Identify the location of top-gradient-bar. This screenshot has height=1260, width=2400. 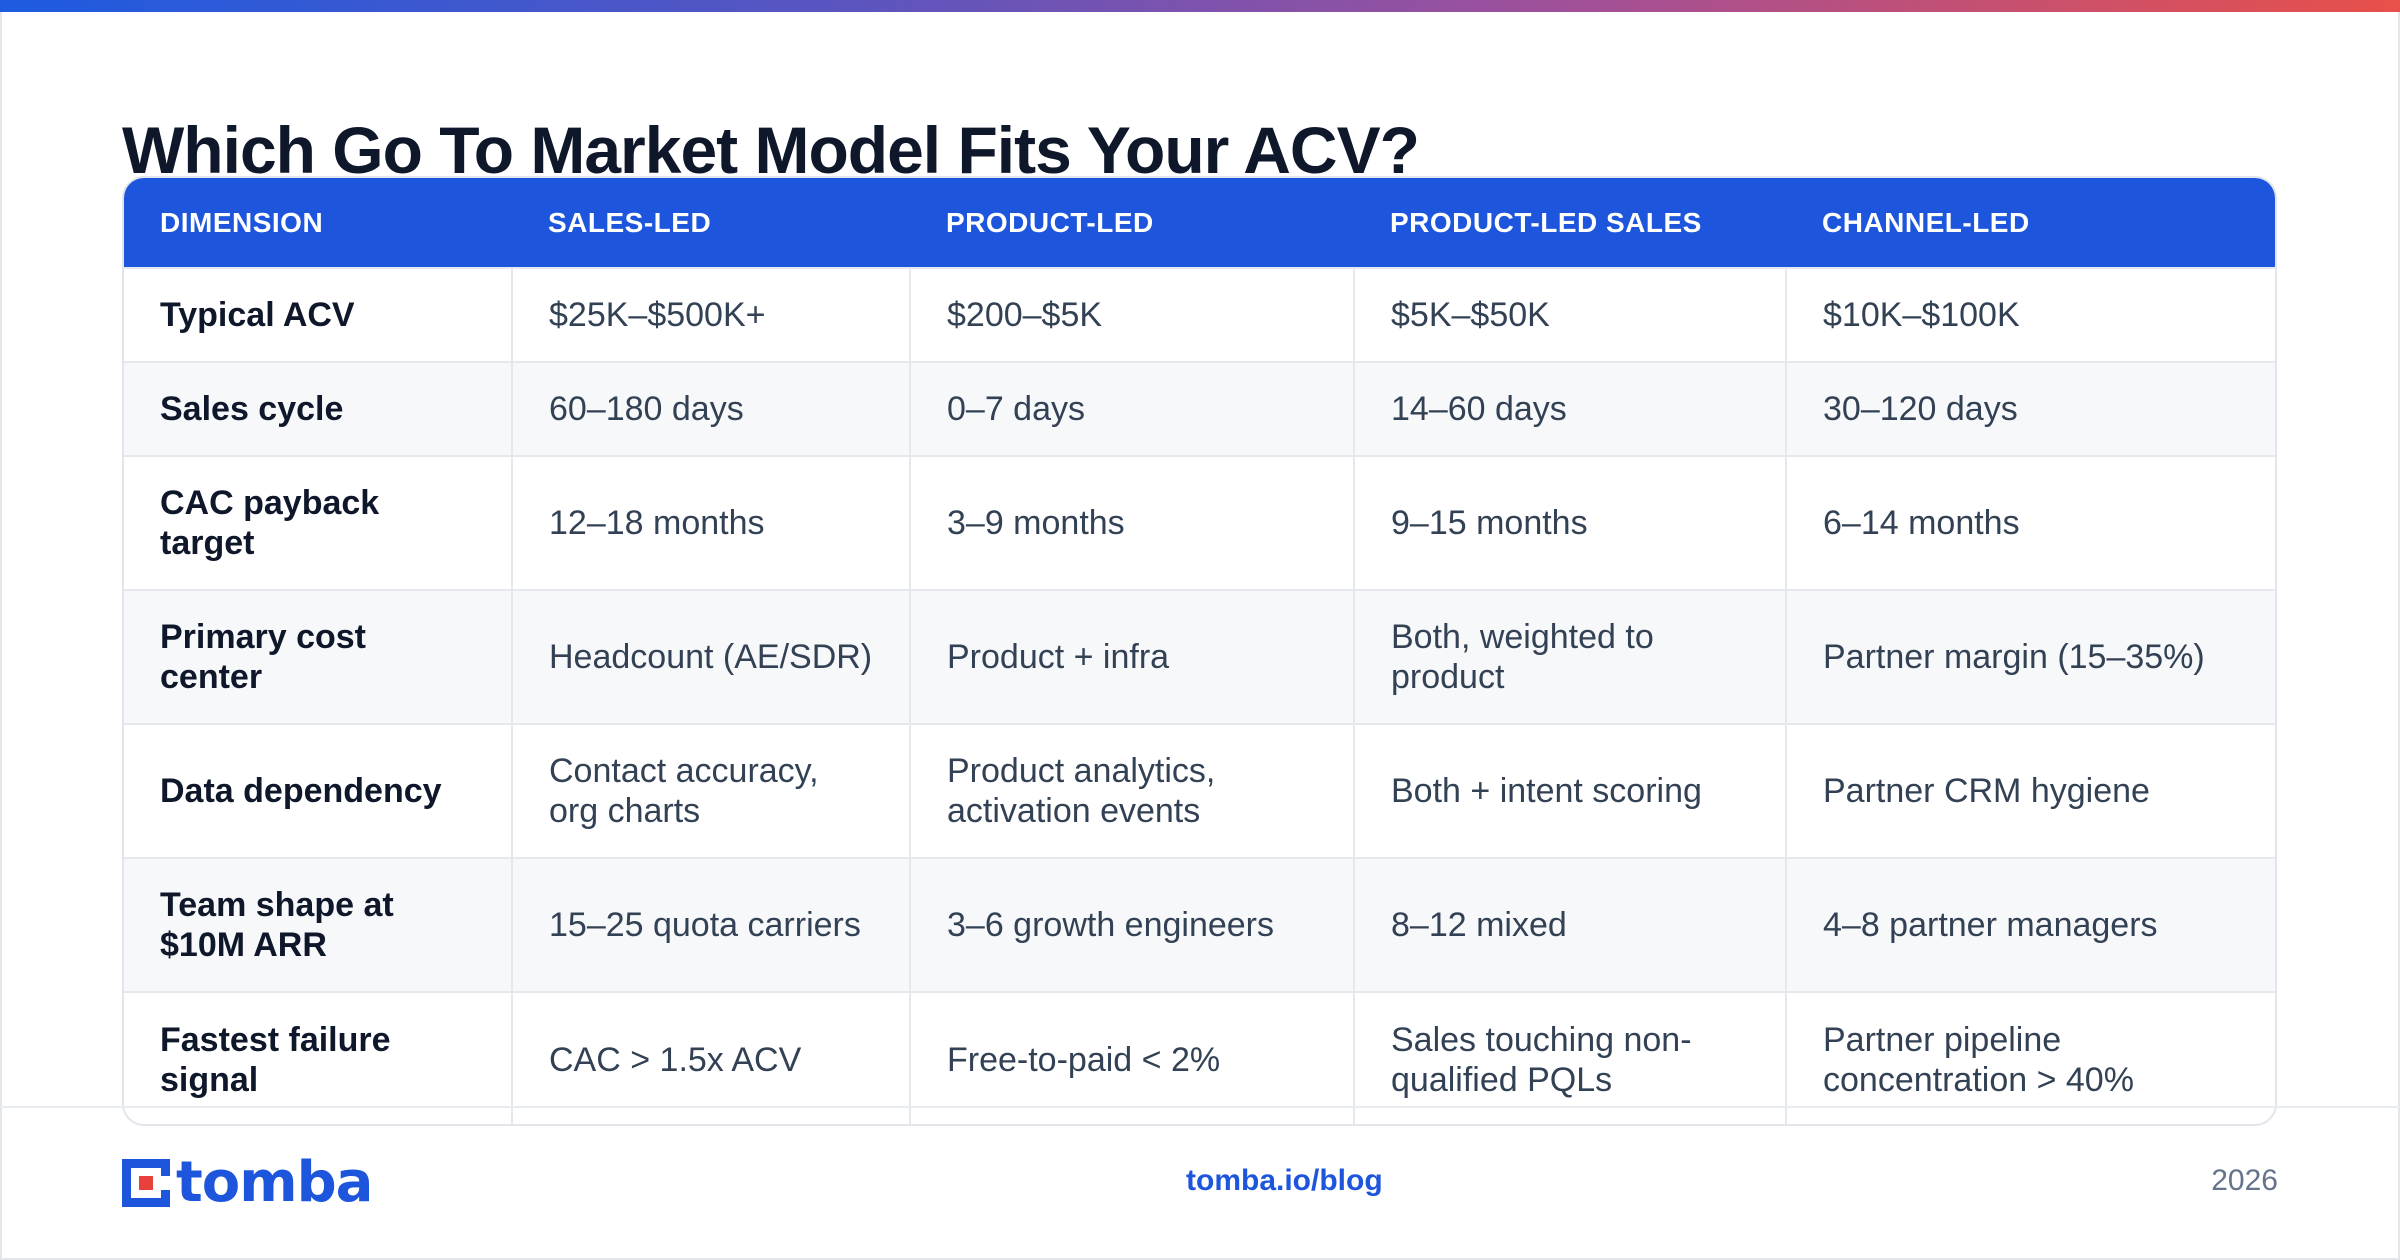
(1200, 6).